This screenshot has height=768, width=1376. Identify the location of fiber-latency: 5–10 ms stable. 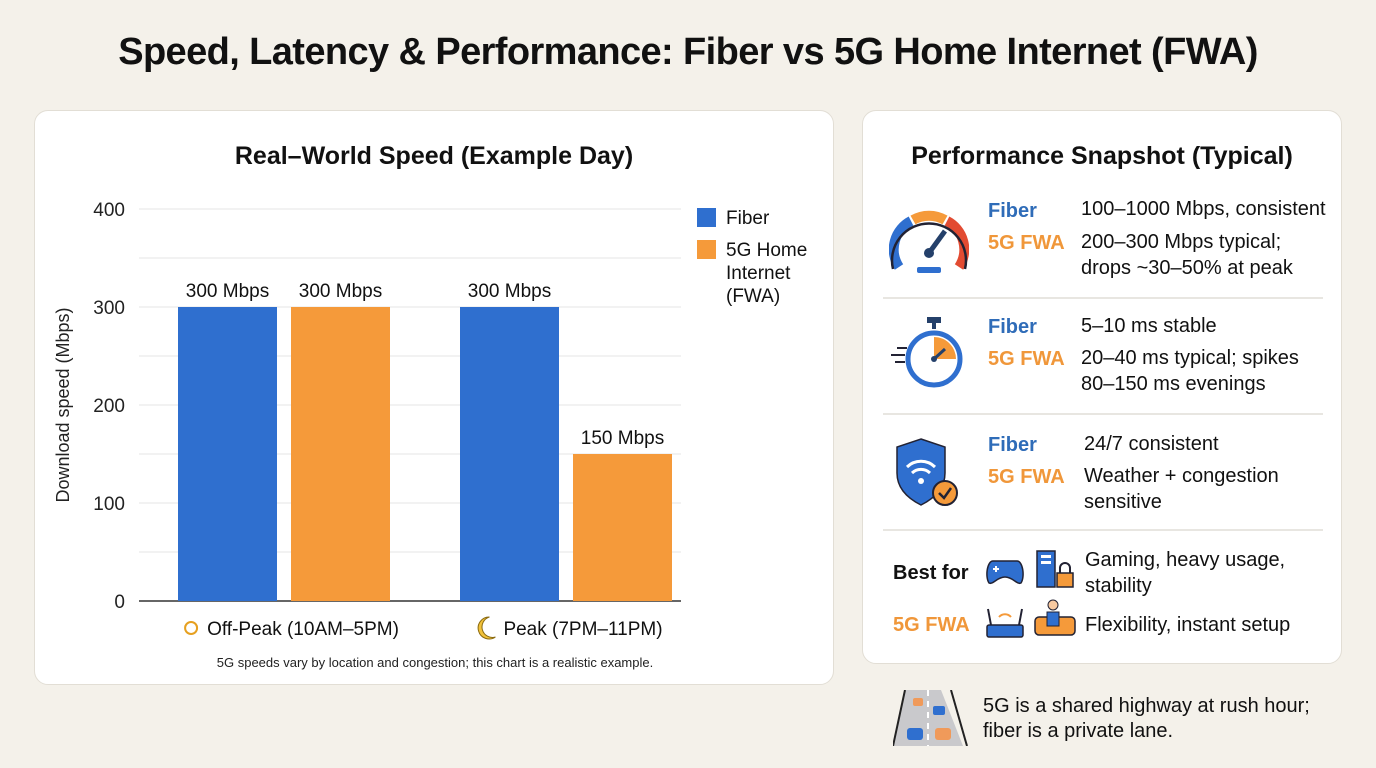
(1149, 326).